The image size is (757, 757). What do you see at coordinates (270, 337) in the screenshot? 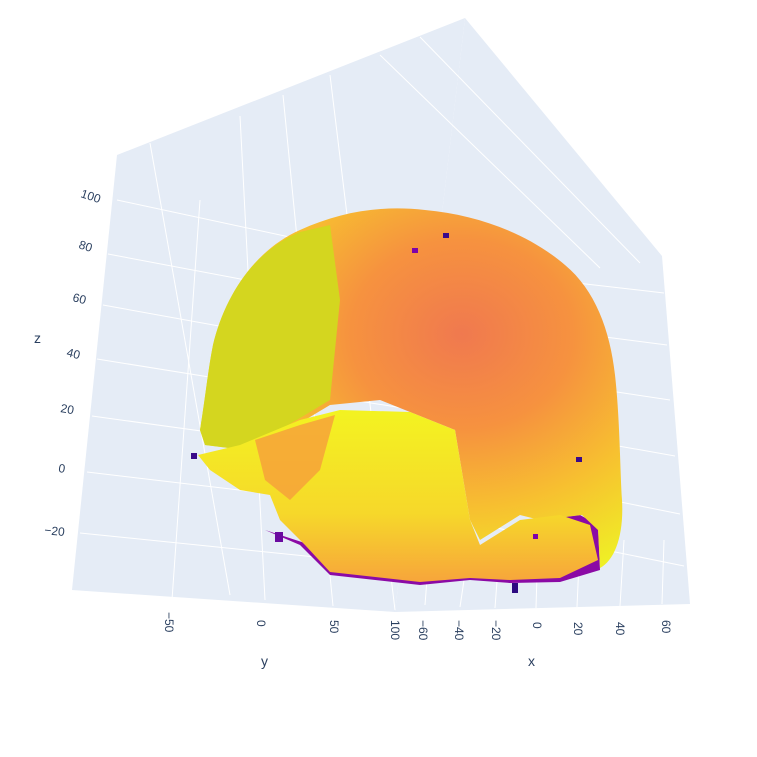
I see `surface-side` at bounding box center [270, 337].